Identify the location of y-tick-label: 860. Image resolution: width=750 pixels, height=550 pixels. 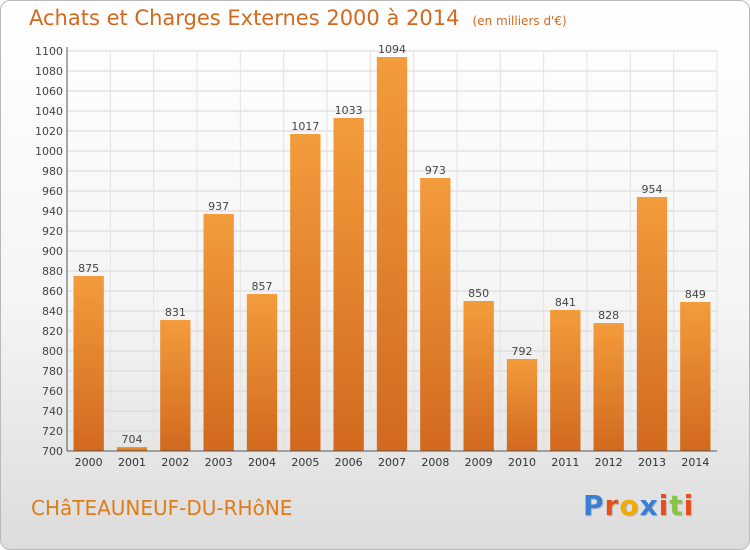
(52, 291).